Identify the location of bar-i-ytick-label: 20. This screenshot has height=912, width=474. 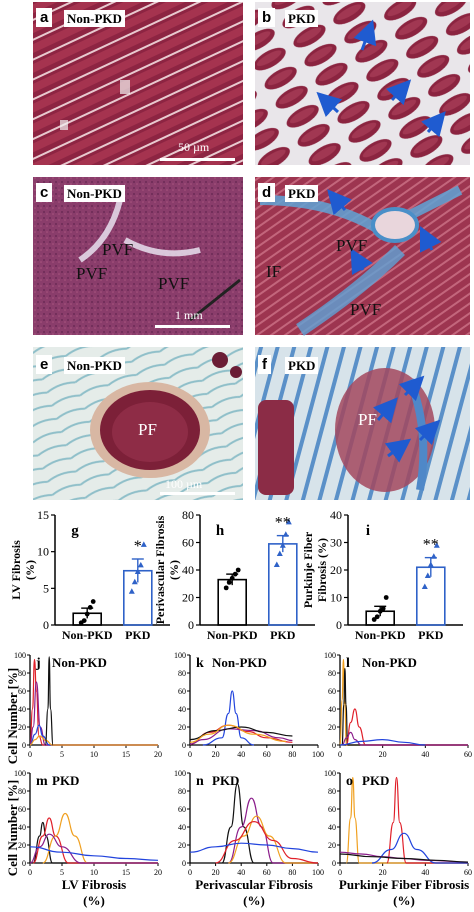
(336, 570).